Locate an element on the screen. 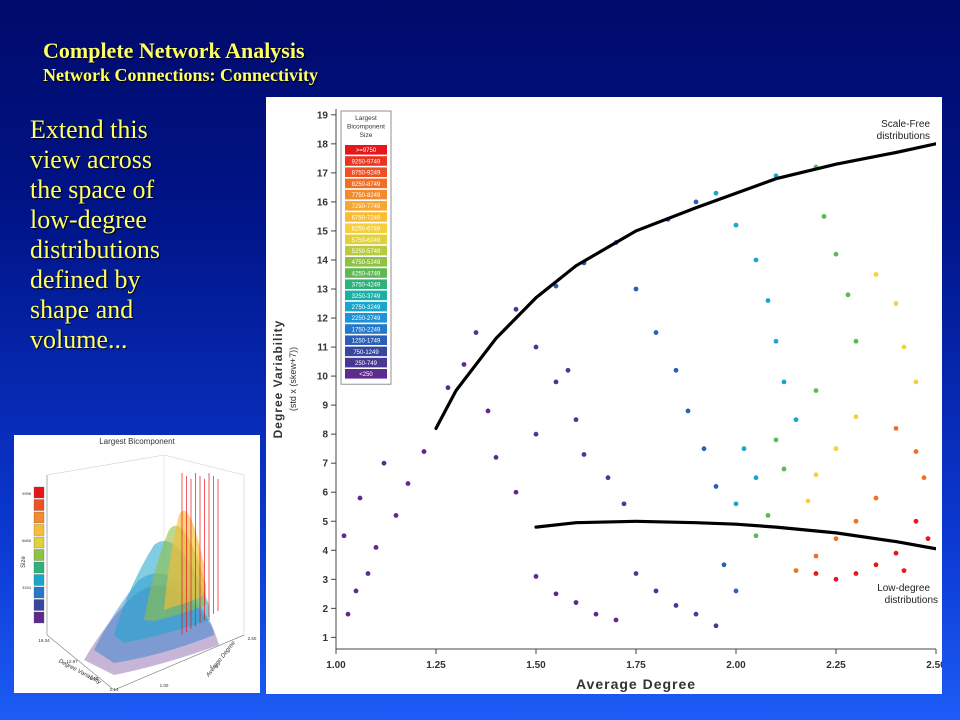 The width and height of the screenshot is (960, 720). legend-label: 1250-1749 is located at coordinates (366, 342).